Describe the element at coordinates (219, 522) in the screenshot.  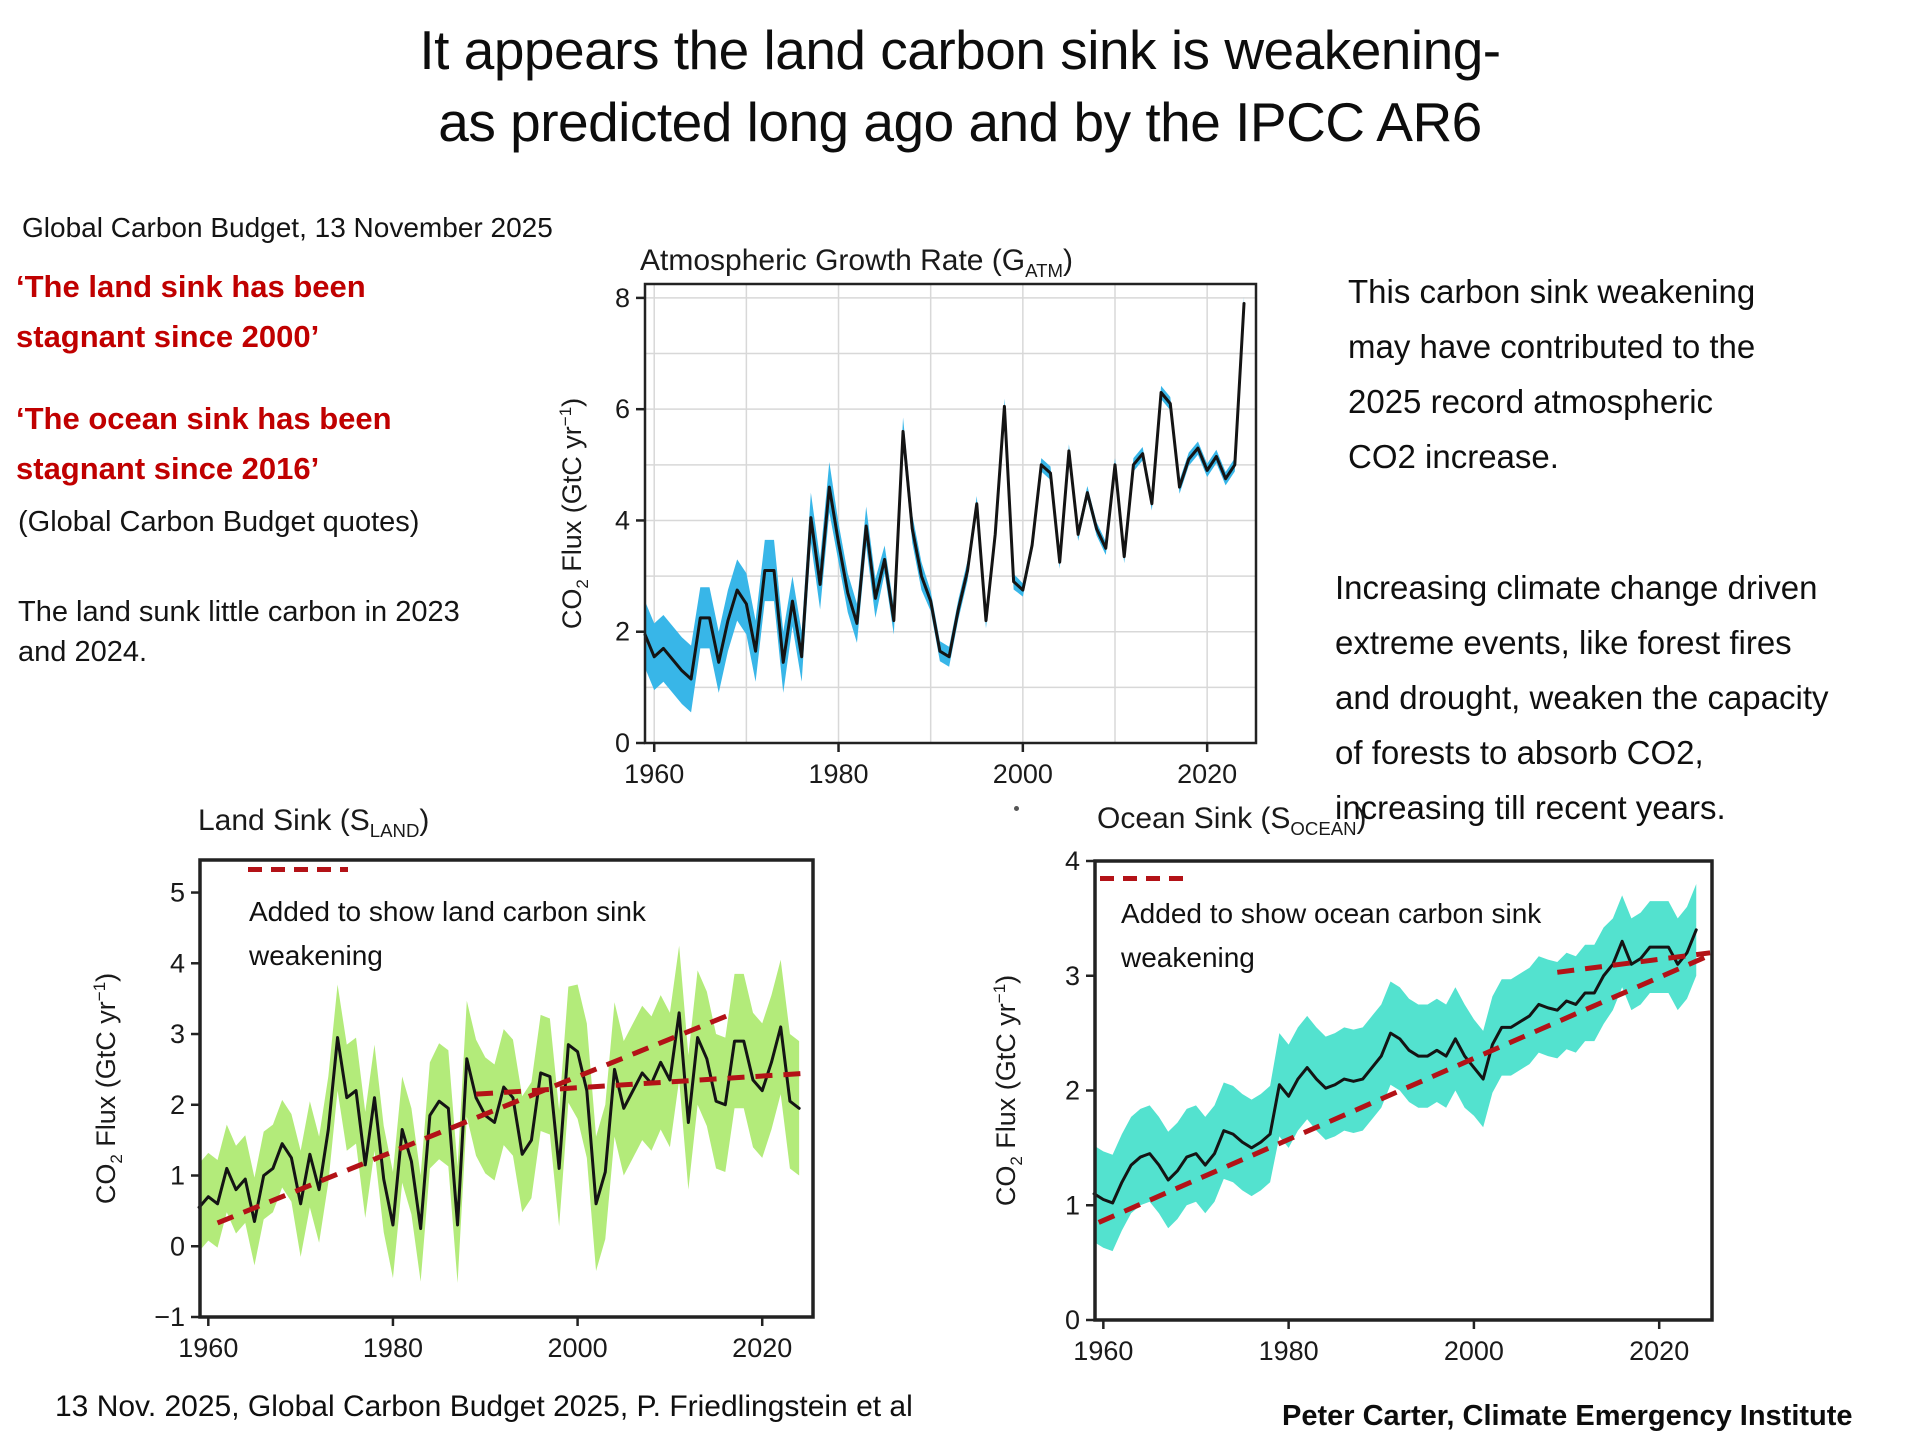
I see `quotes-note: (Global Carbon Budget quotes)` at that location.